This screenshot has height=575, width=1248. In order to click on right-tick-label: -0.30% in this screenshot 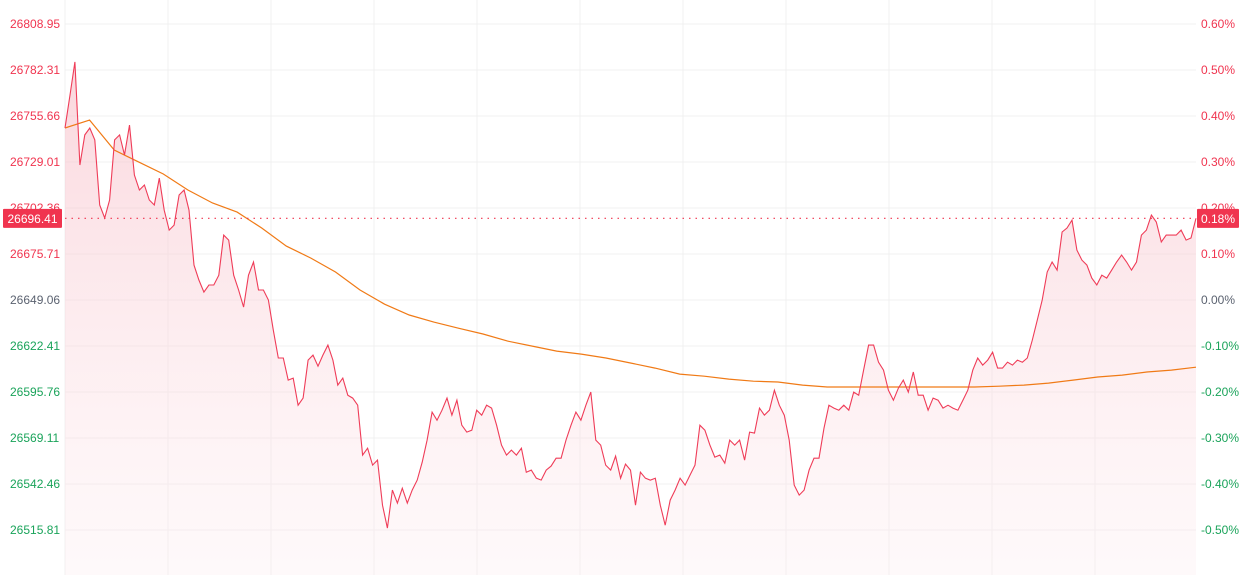, I will do `click(1220, 438)`.